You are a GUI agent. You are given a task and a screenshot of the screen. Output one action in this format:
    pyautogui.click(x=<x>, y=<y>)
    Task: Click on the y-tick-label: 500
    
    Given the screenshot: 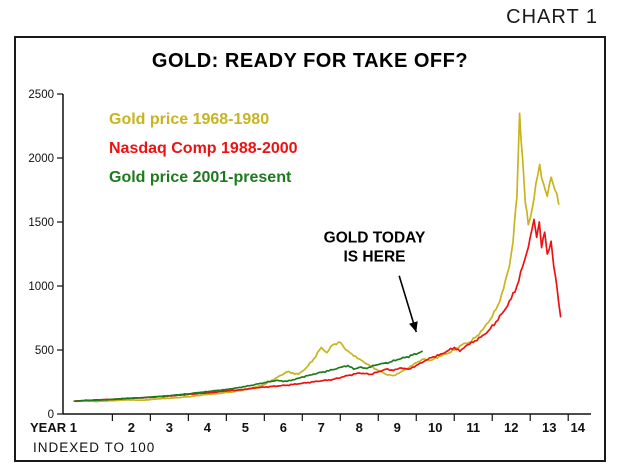 What is the action you would take?
    pyautogui.click(x=44, y=351)
    